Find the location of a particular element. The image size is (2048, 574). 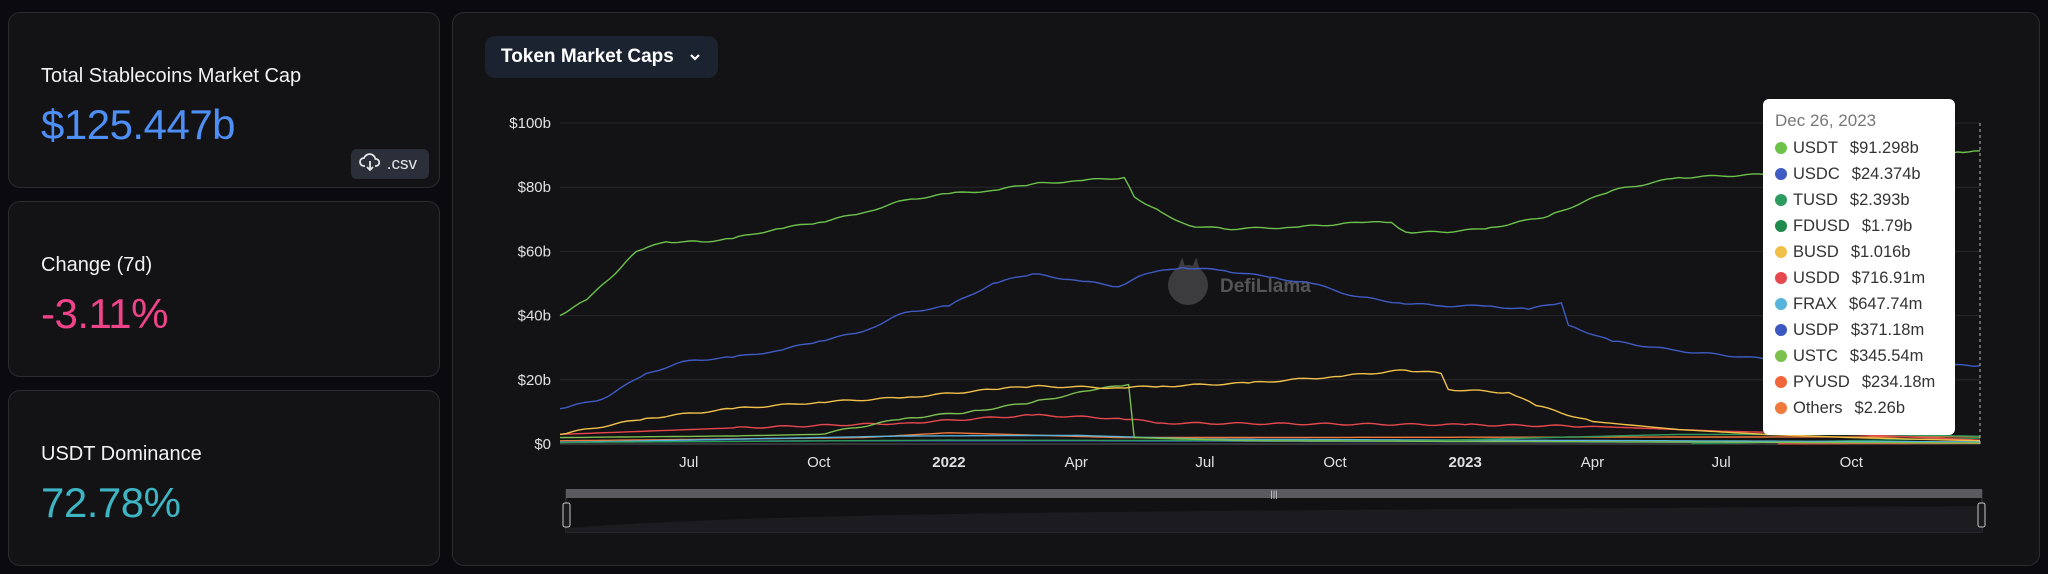

tooltip-series-name: PYUSD is located at coordinates (1821, 381).